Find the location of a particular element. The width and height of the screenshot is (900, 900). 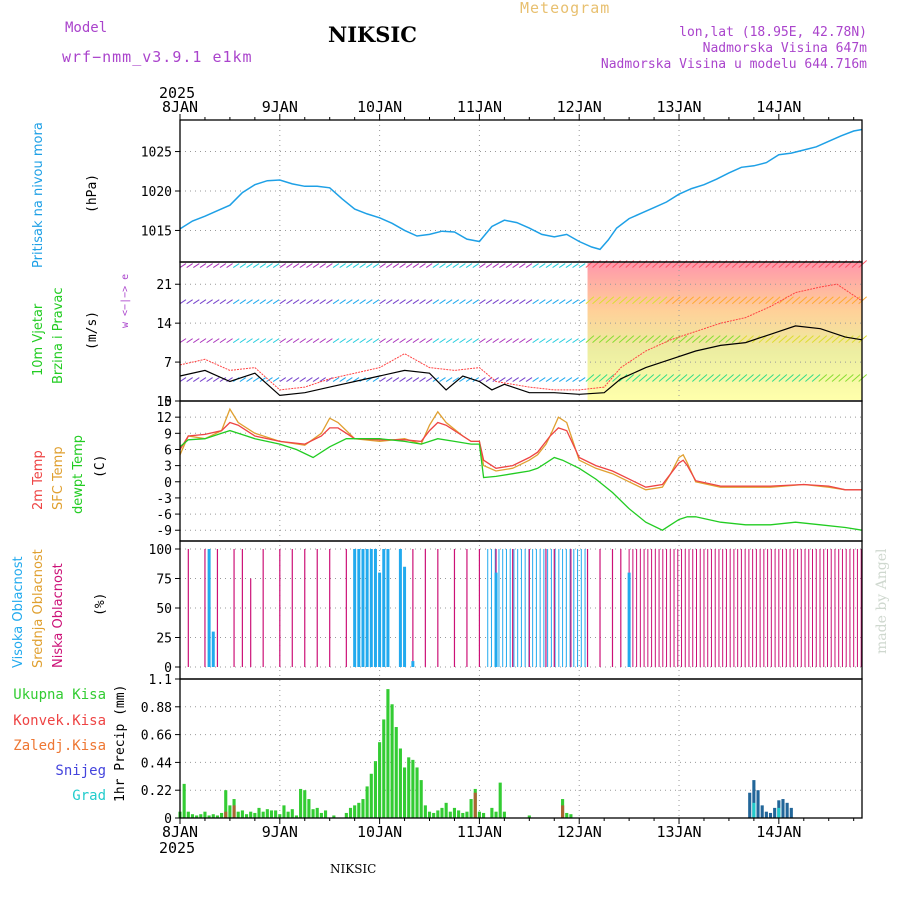

precip-bar-convective is located at coordinates (563, 811).